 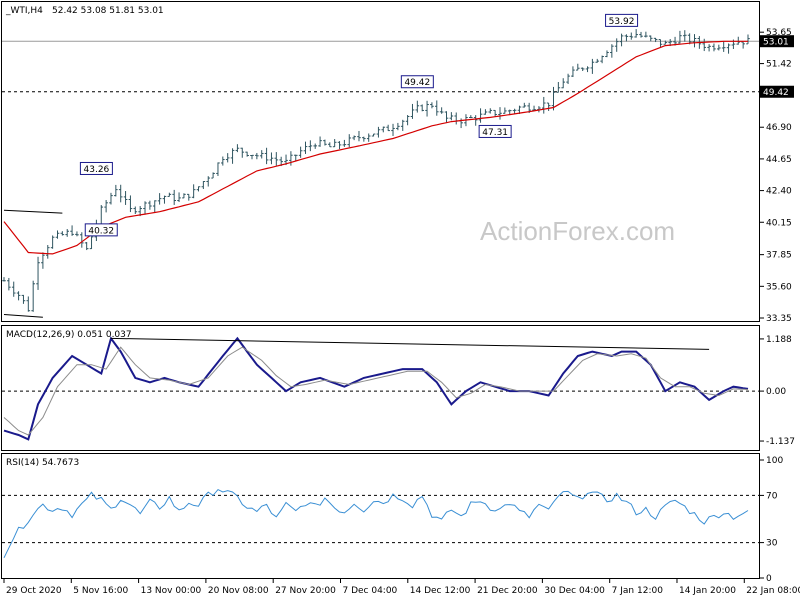 What do you see at coordinates (577, 231) in the screenshot?
I see `watermark-text: ActionForex.com` at bounding box center [577, 231].